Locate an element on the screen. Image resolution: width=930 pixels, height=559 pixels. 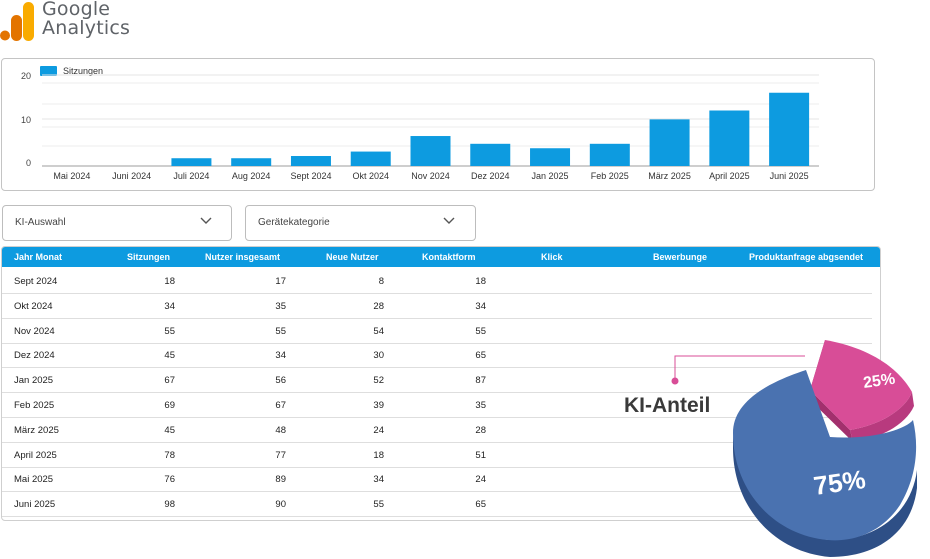
col-header-new-users: Neue Nutzer is located at coordinates (352, 257).